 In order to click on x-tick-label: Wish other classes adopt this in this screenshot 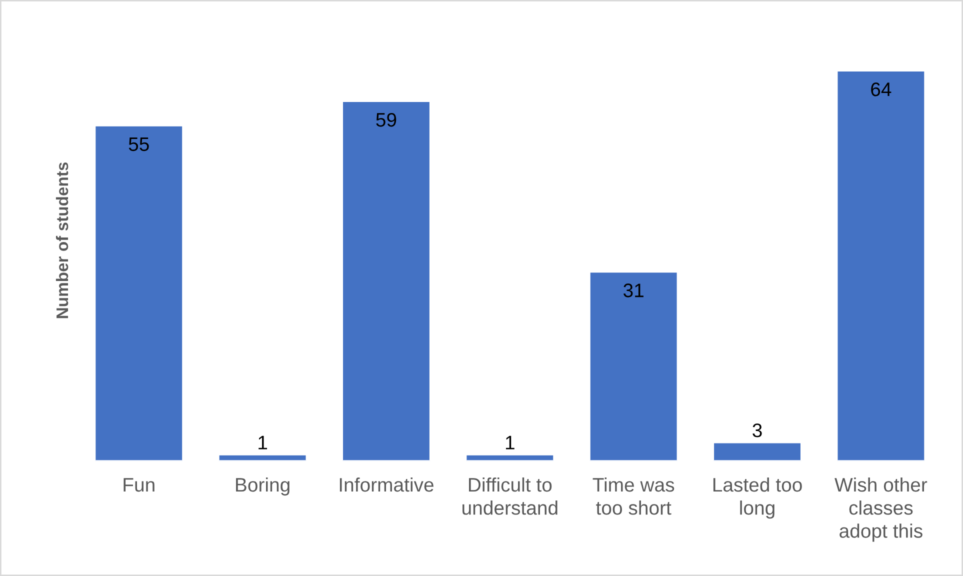, I will do `click(881, 509)`.